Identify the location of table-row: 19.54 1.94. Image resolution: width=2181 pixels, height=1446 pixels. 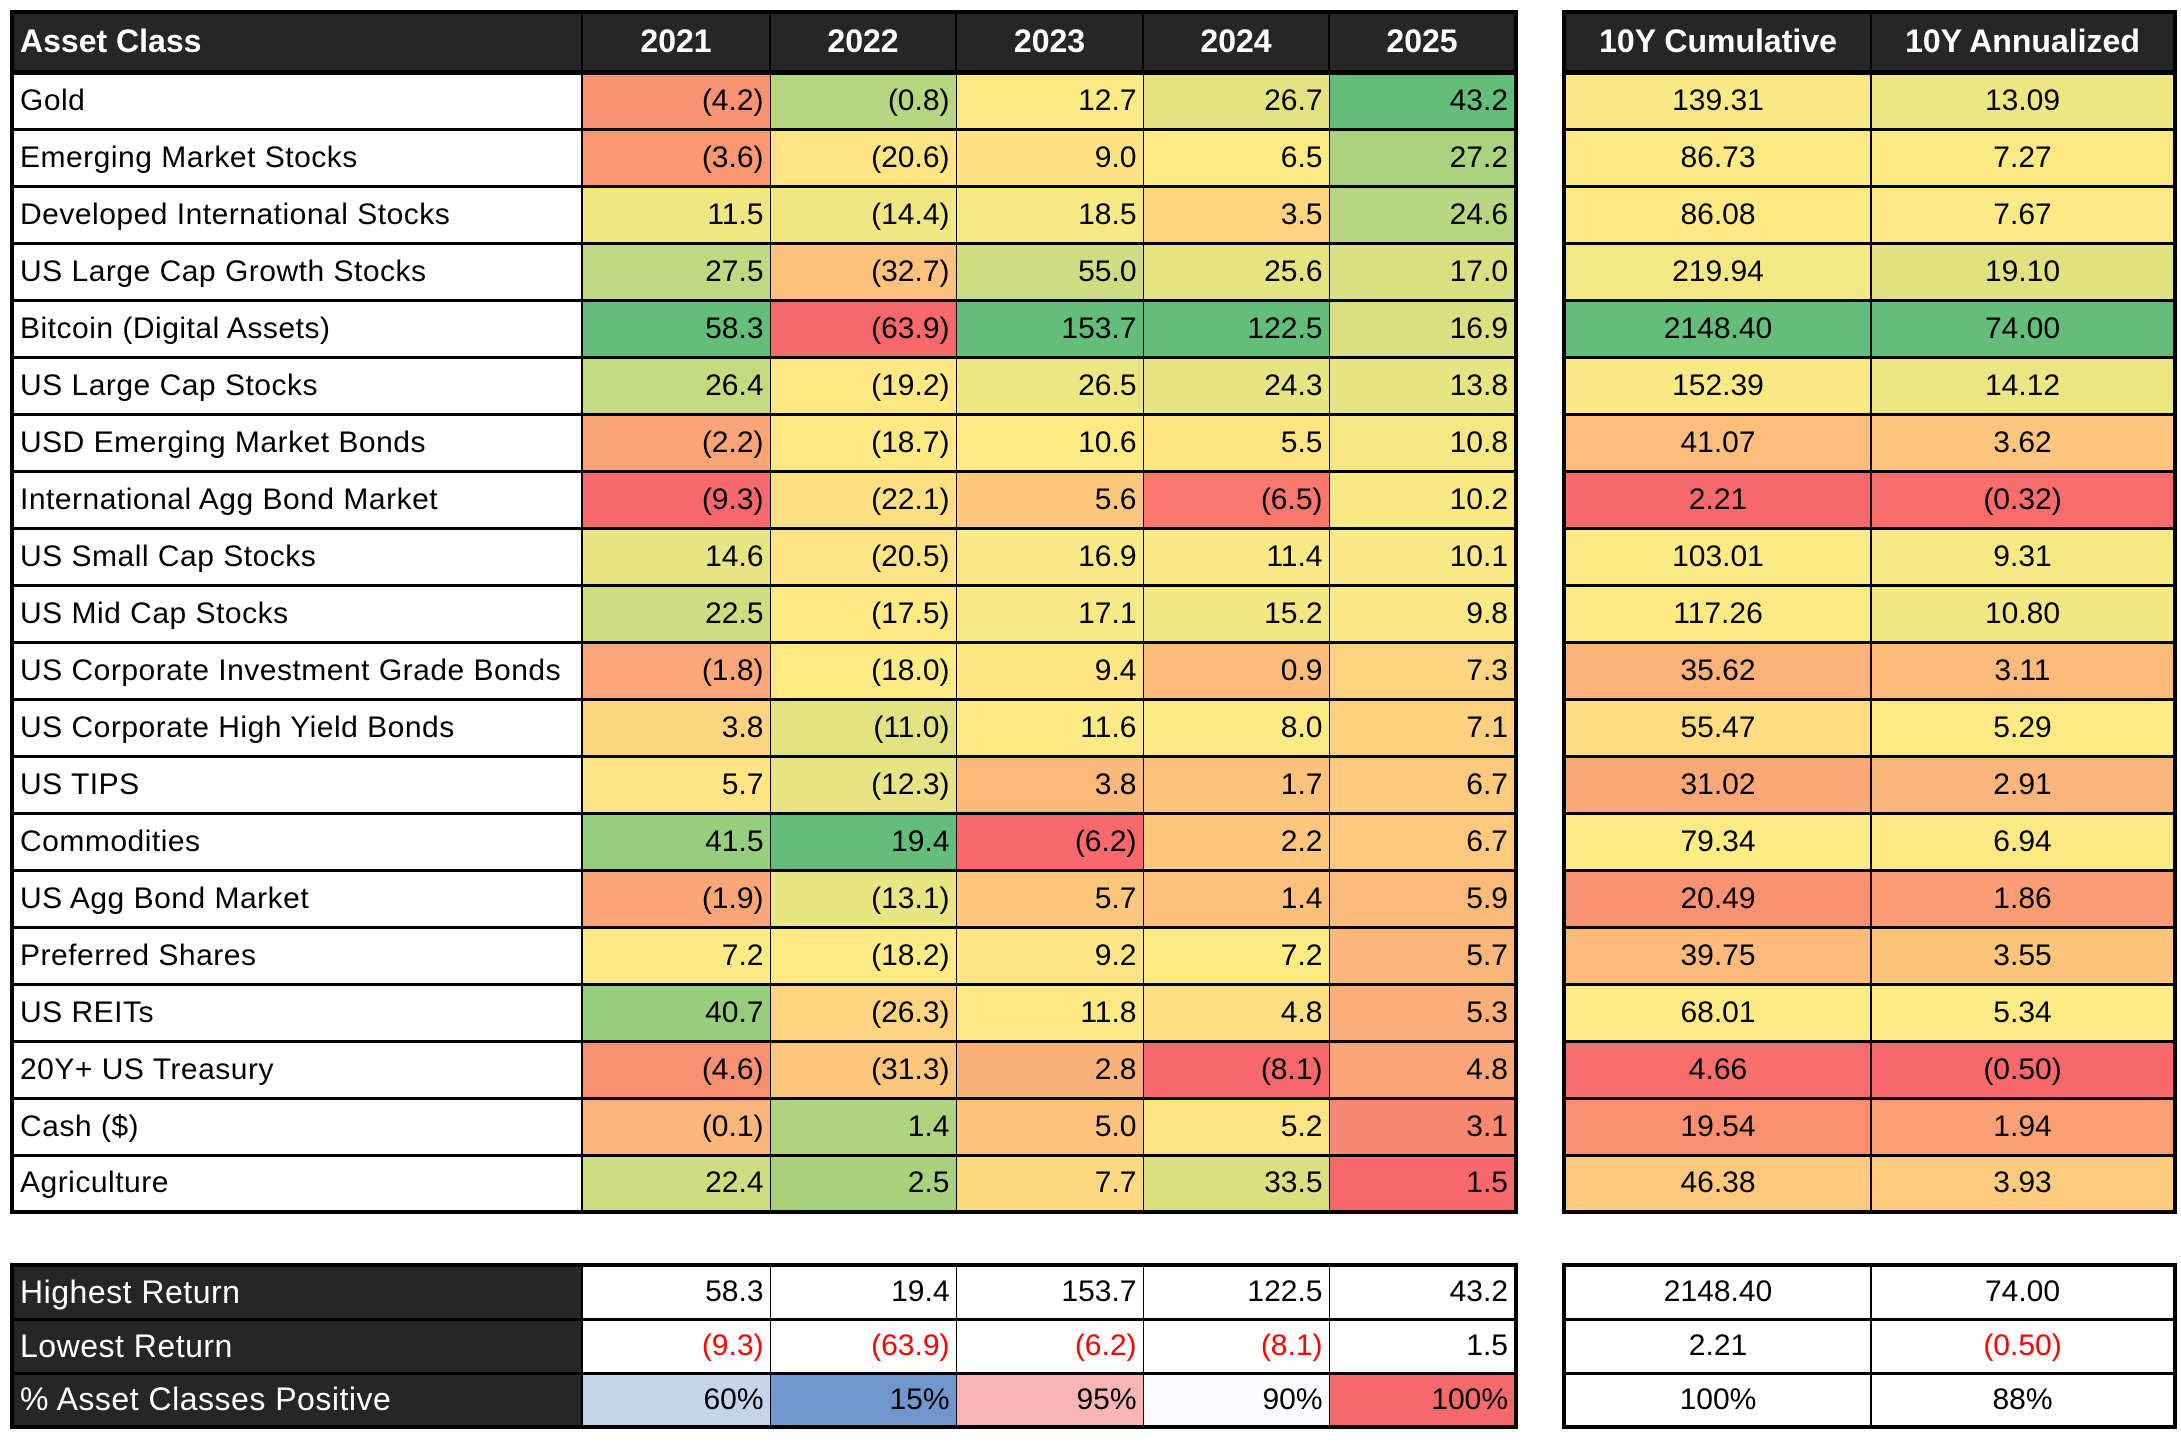
(1869, 1126).